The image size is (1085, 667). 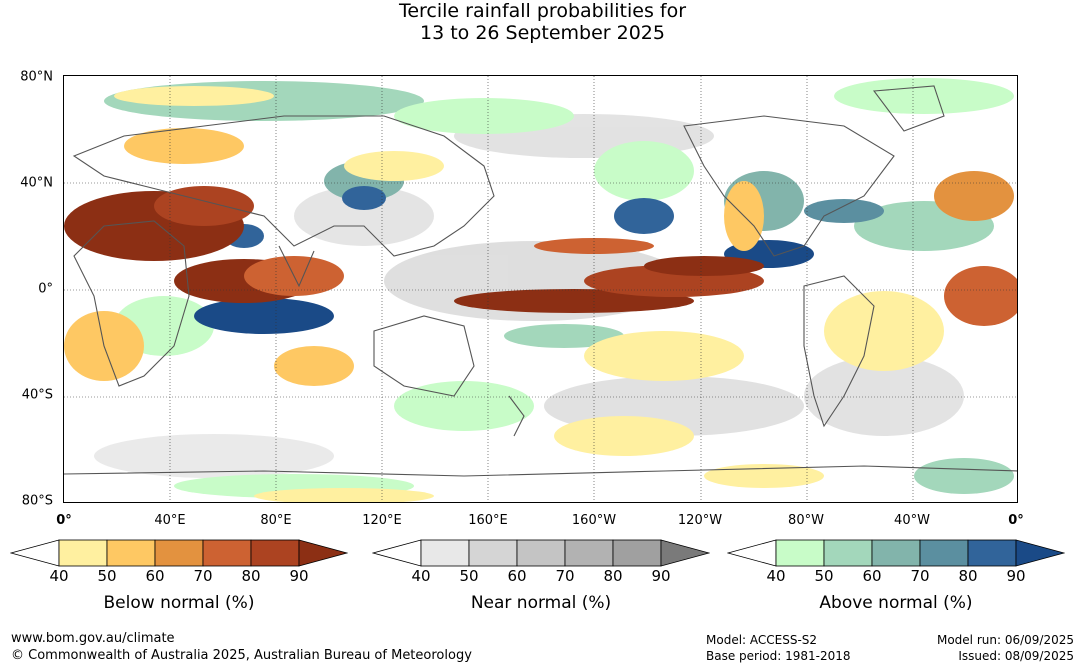 What do you see at coordinates (594, 520) in the screenshot?
I see `lon-label-160w: 160°W` at bounding box center [594, 520].